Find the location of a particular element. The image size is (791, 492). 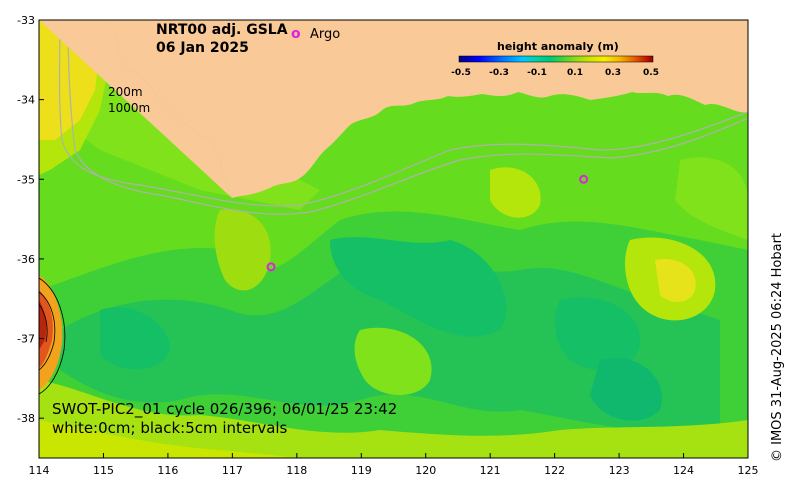

y-tick-label: -38 is located at coordinates (26, 418).